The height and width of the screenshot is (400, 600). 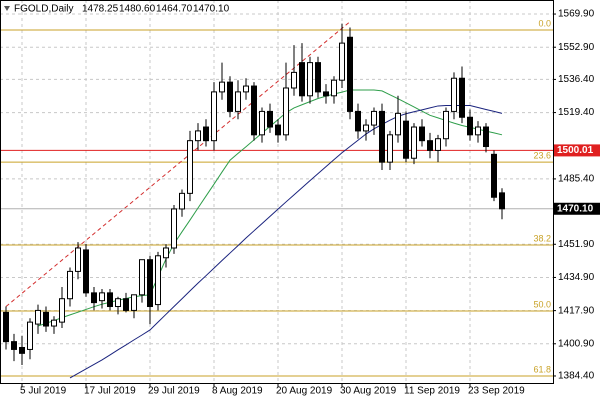 I want to click on header-value: 1480.60, so click(x=137, y=9).